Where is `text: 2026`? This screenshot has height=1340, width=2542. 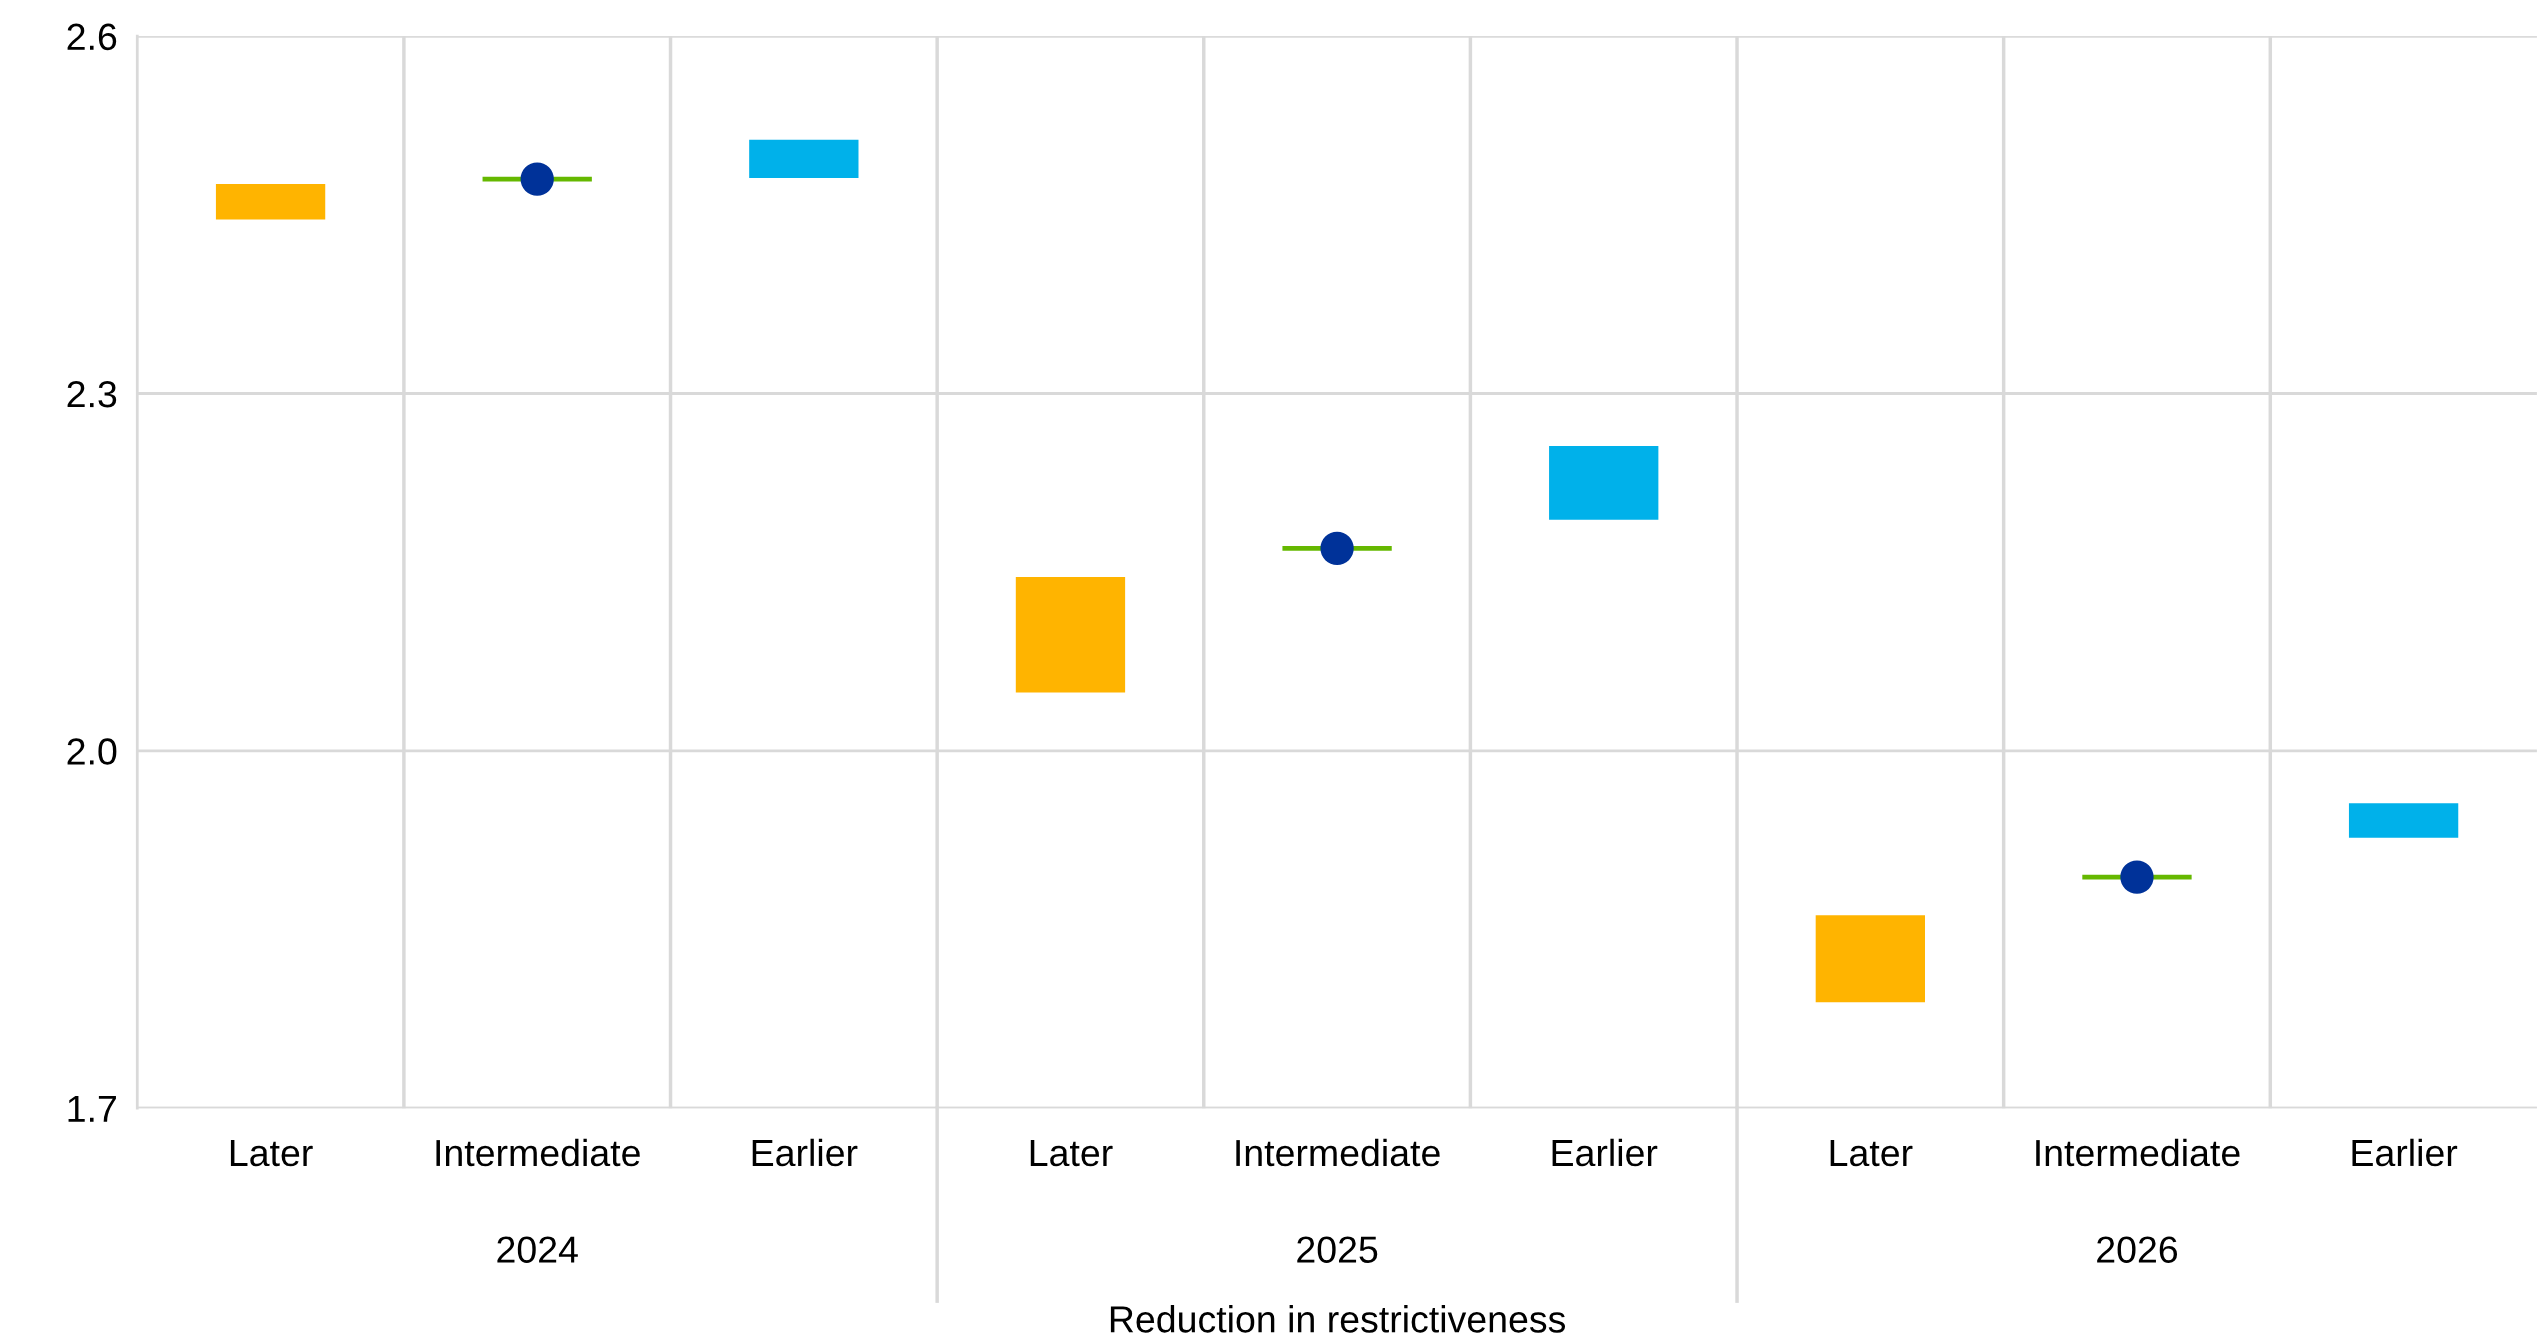
text: 2026 is located at coordinates (2137, 1249).